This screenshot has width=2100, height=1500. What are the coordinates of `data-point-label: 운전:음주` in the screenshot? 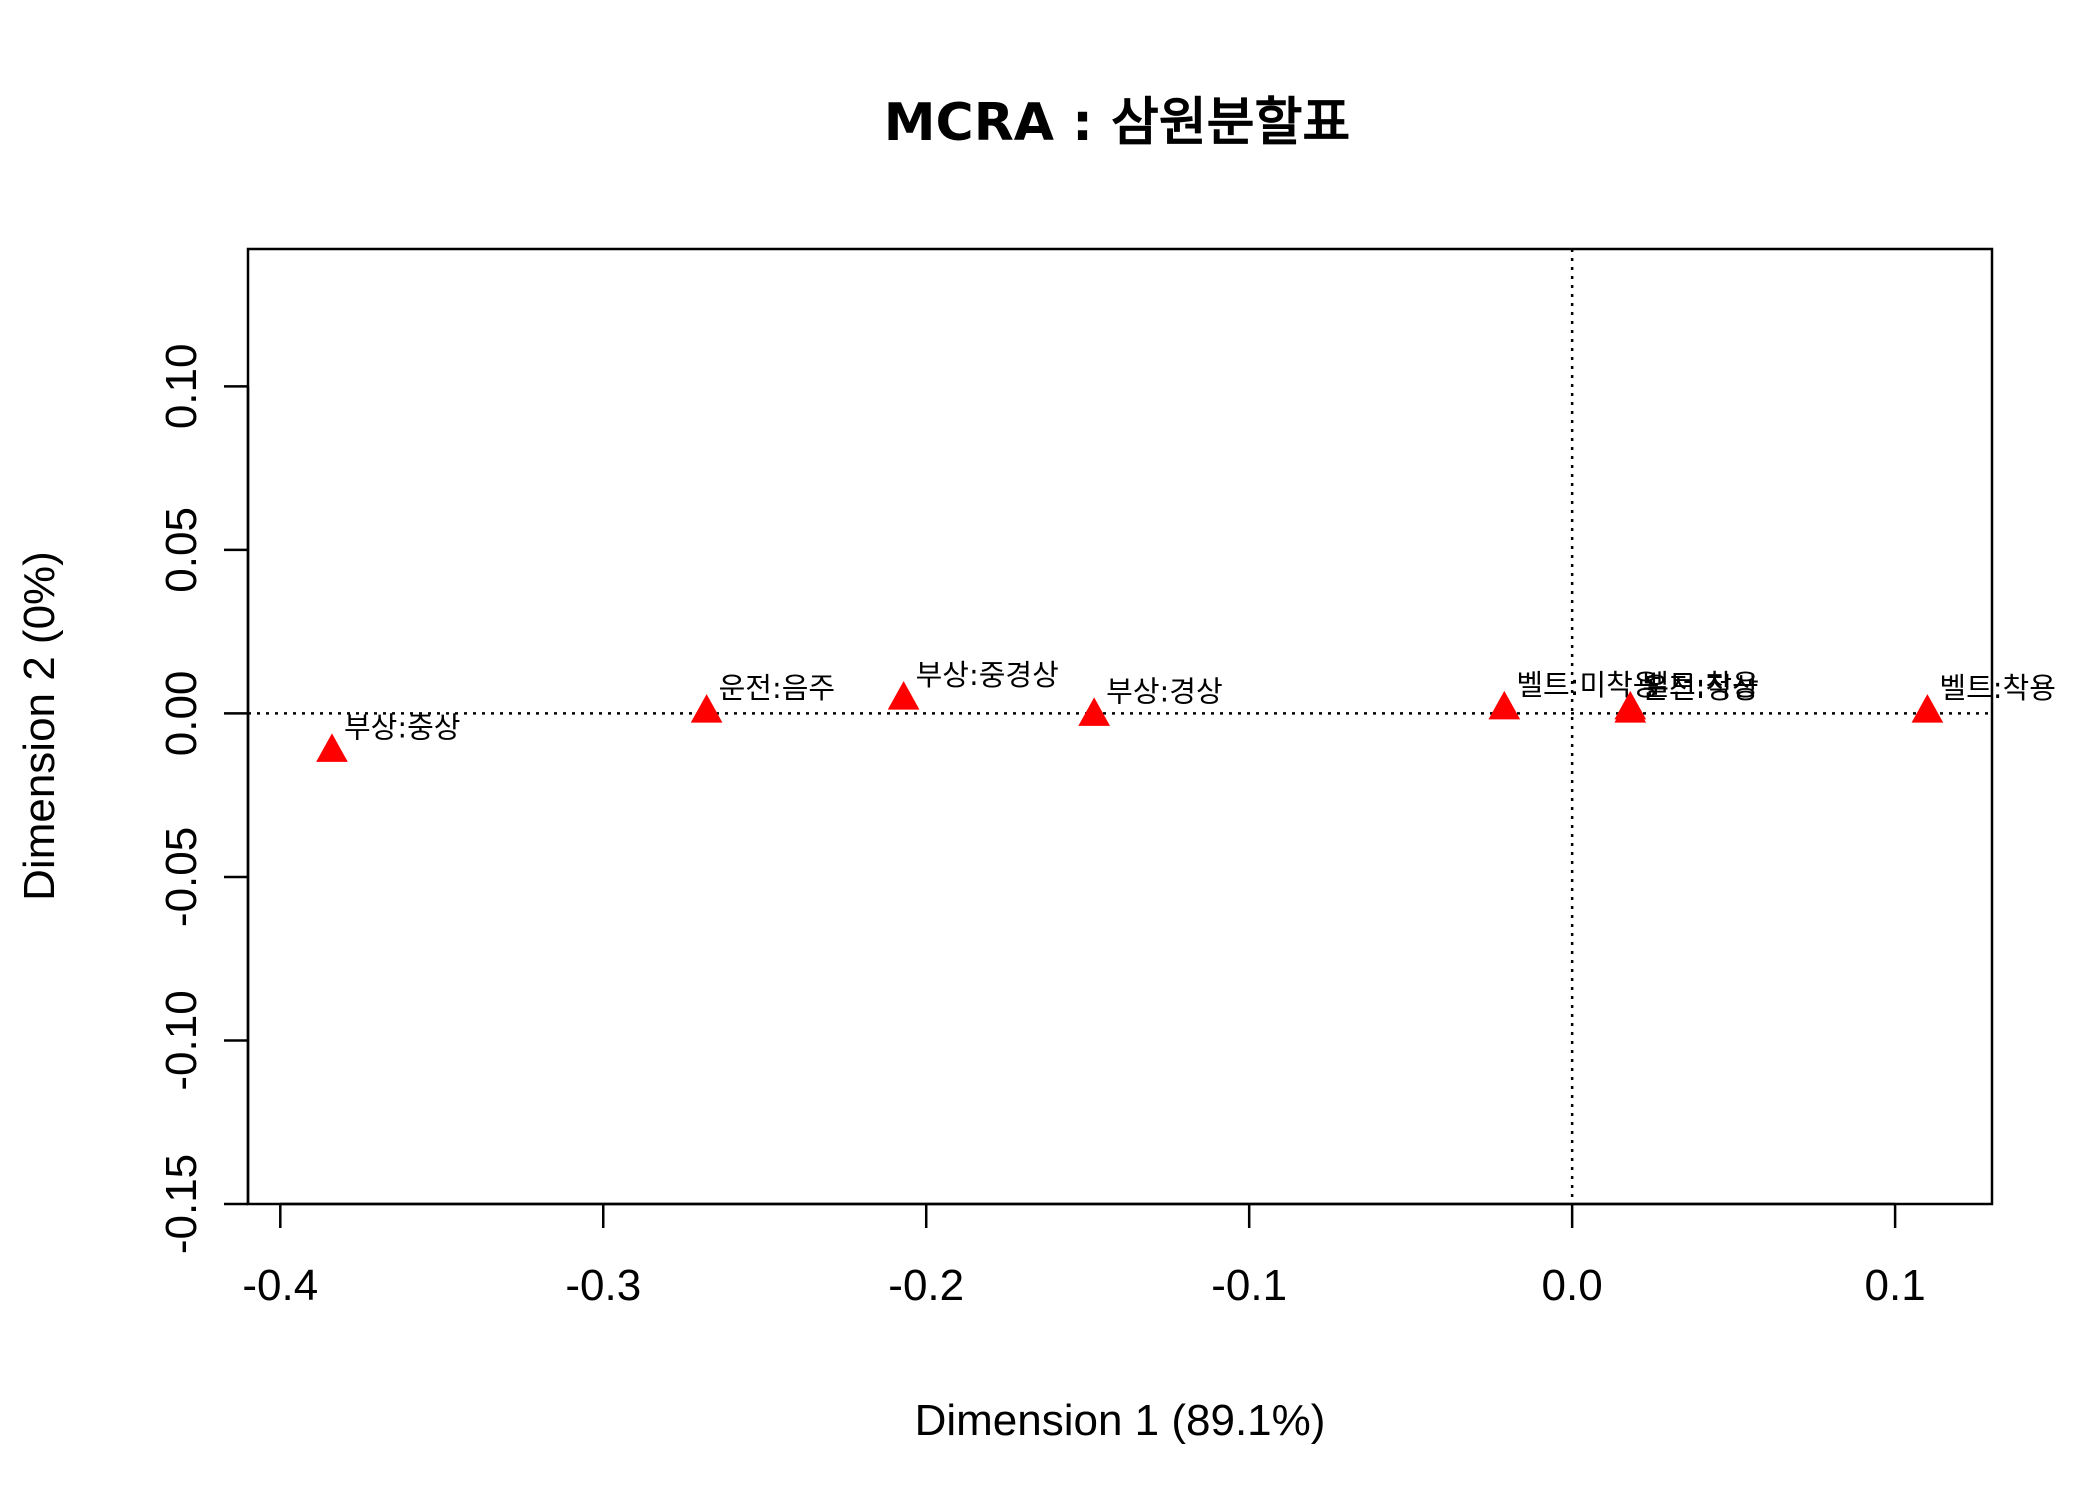 It's located at (777, 688).